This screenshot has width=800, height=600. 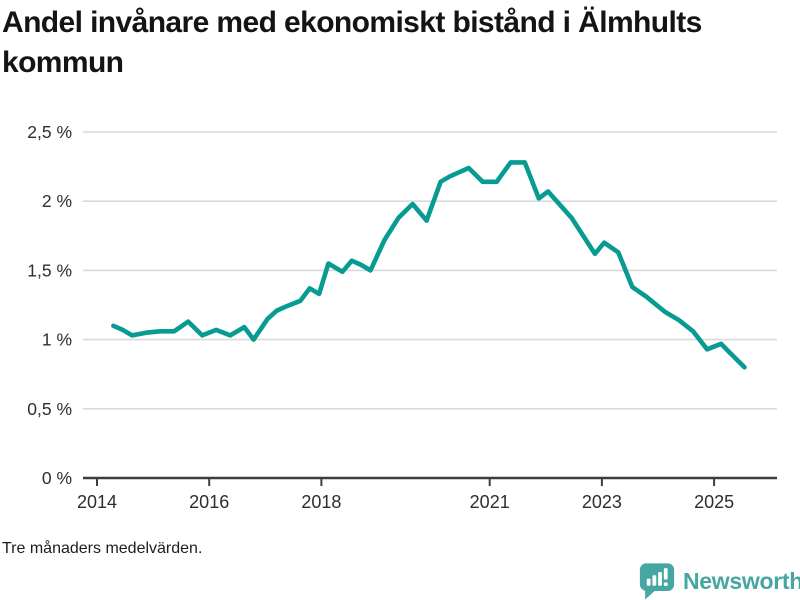 I want to click on chart-footnote: Tre månaders medelvärden., so click(x=102, y=548).